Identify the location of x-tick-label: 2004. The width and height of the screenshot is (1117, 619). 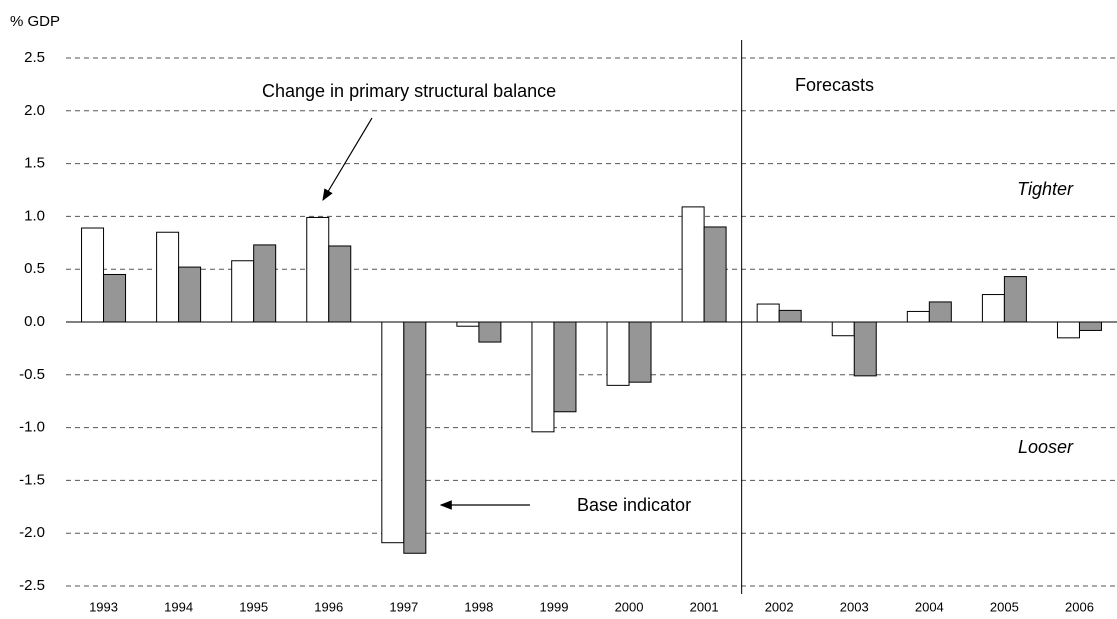
(929, 606).